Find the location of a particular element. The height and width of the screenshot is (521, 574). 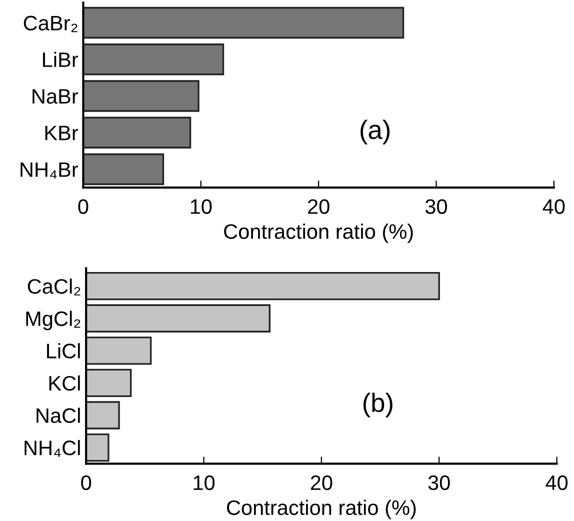

y-tick-label: CaCl₂ is located at coordinates (54, 287).